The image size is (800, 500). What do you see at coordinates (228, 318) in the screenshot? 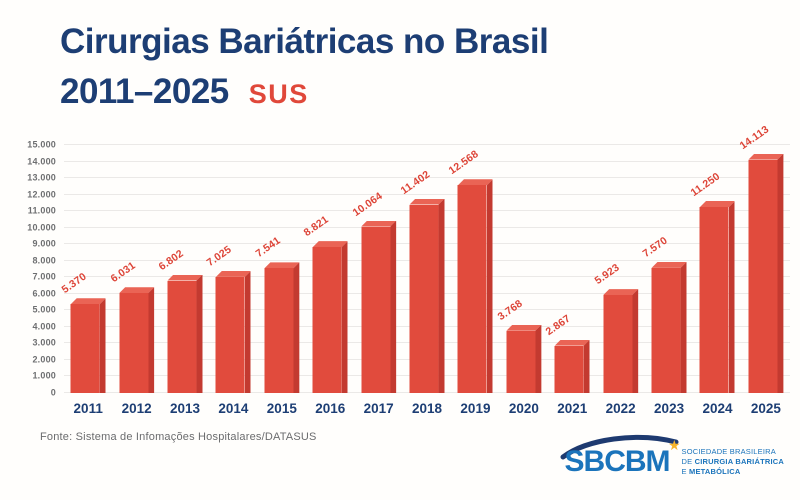
I see `bar: 7.025` at bounding box center [228, 318].